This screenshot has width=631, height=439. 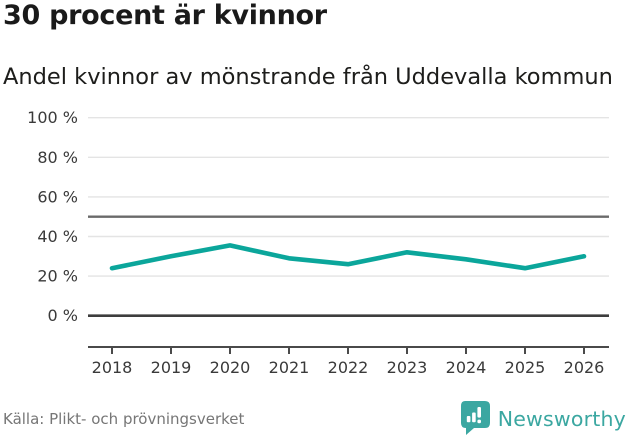 What do you see at coordinates (348, 367) in the screenshot?
I see `x-axis-tick-label: 2022` at bounding box center [348, 367].